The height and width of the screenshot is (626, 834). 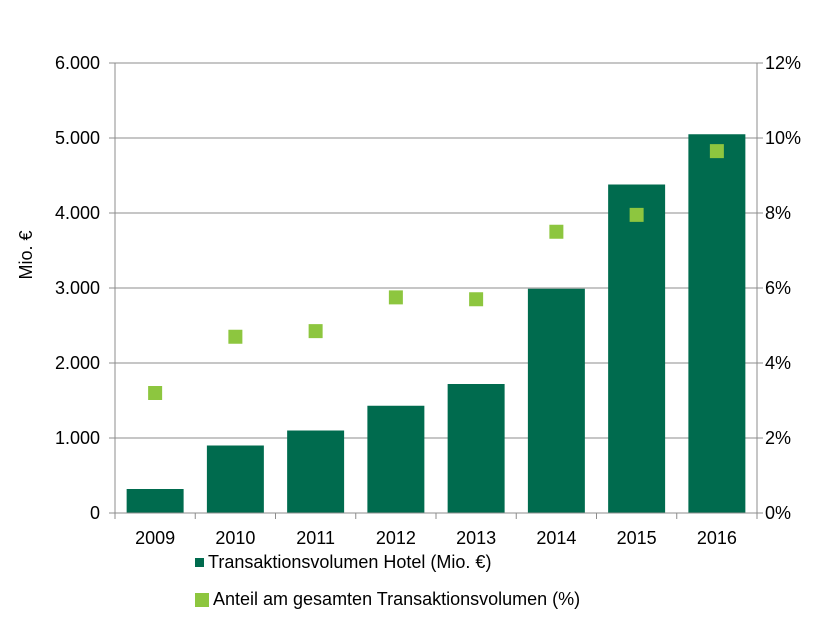 What do you see at coordinates (778, 213) in the screenshot?
I see `right-tick-label: 8%` at bounding box center [778, 213].